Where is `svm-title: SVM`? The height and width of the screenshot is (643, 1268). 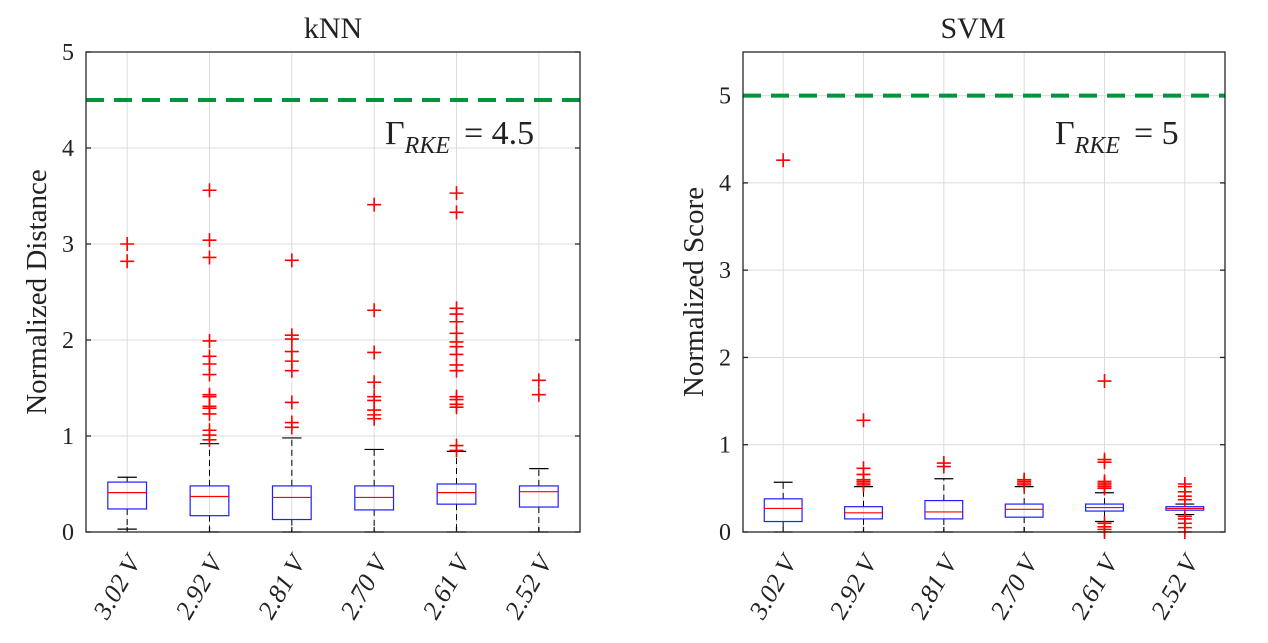 svm-title: SVM is located at coordinates (972, 28).